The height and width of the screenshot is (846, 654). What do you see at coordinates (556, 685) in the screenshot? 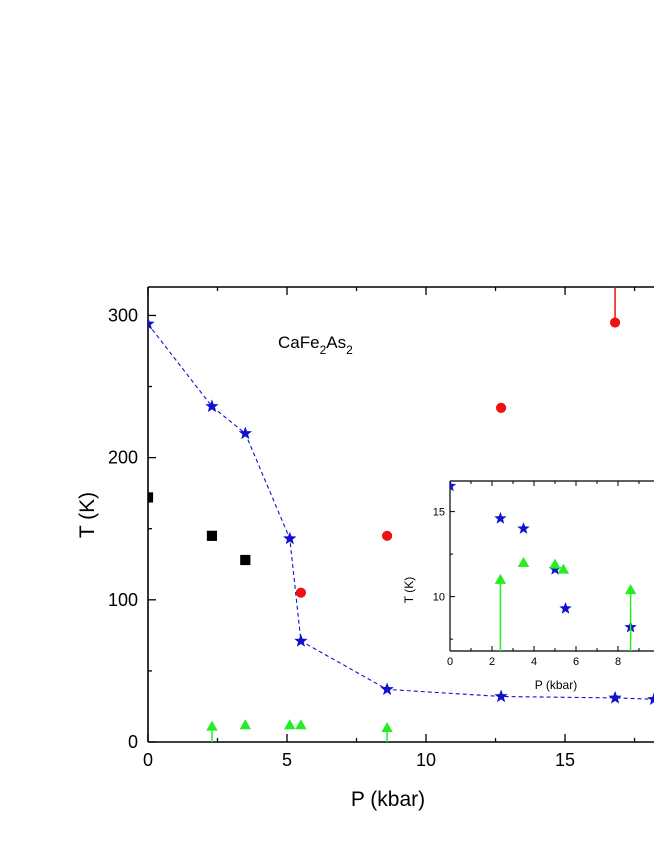
I see `inset-x-axis-title: P (kbar)` at bounding box center [556, 685].